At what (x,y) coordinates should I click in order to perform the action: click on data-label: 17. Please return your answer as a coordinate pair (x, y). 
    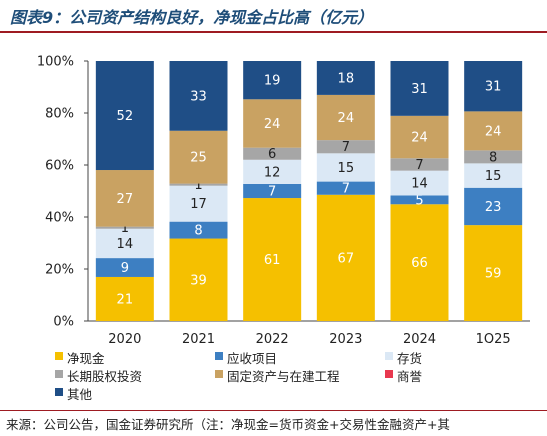
    Looking at the image, I should click on (198, 204).